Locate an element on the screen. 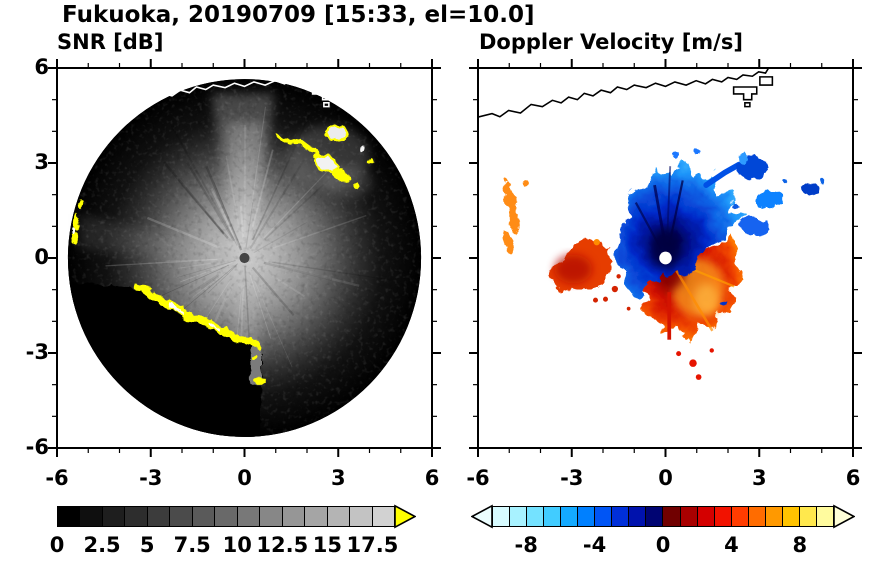  snr-south-echo-streak is located at coordinates (254, 366).